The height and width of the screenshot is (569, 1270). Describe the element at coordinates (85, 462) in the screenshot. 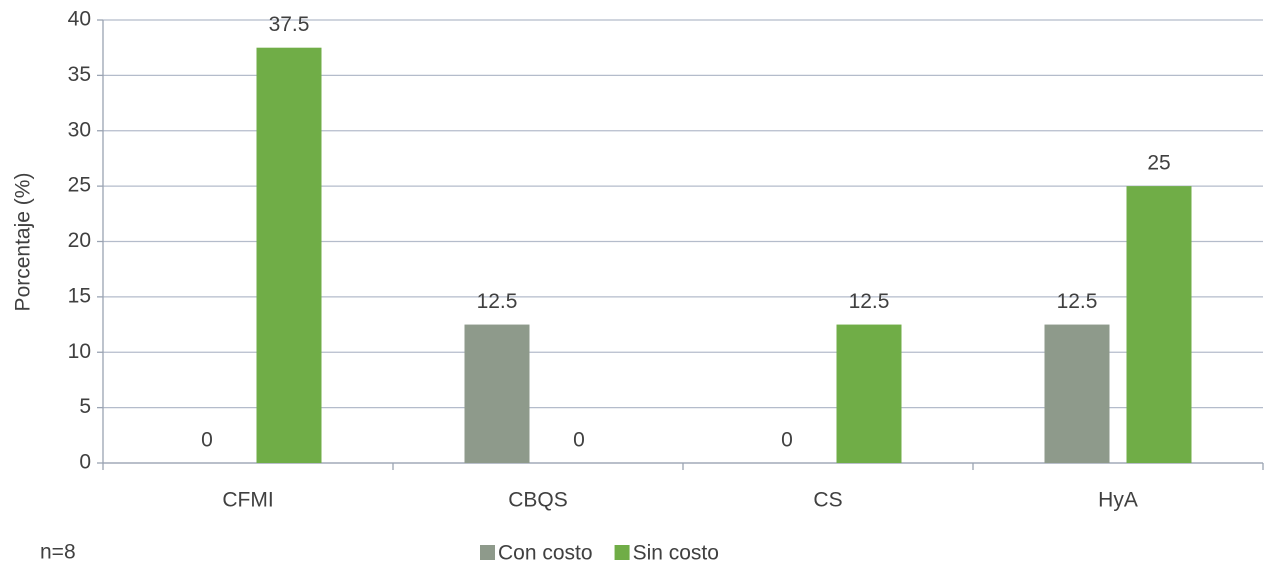

I see `y-tick-label: 0` at that location.